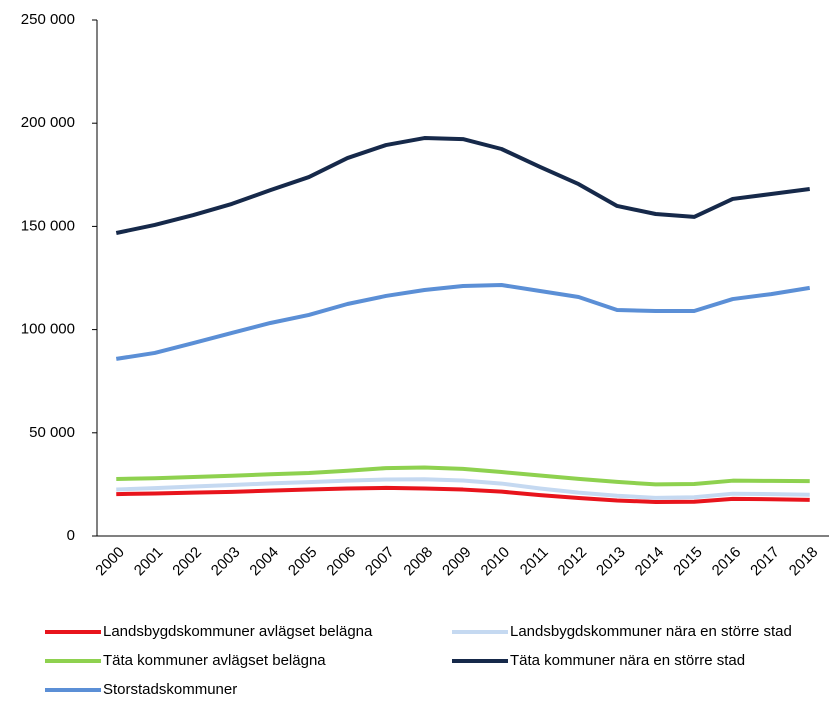  I want to click on x-tick-label: 2017, so click(765, 562).